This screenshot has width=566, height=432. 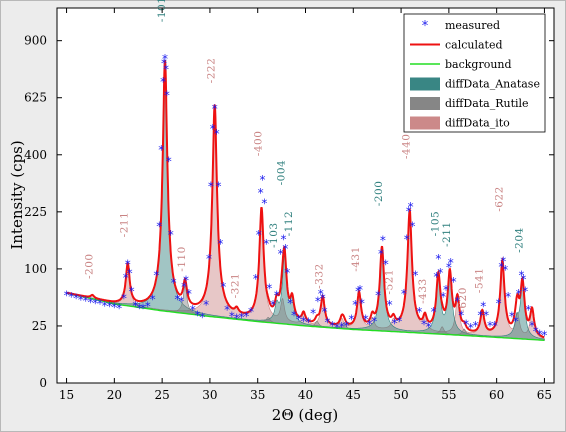 I want to click on background-curve-layer, so click(x=305, y=316).